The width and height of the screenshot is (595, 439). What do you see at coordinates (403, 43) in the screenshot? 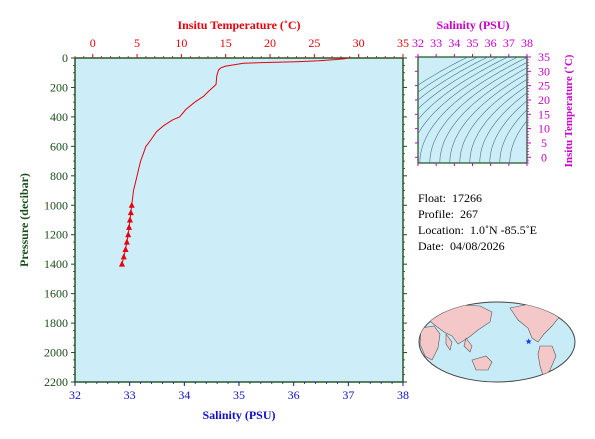
I see `top-tick-label: 35` at bounding box center [403, 43].